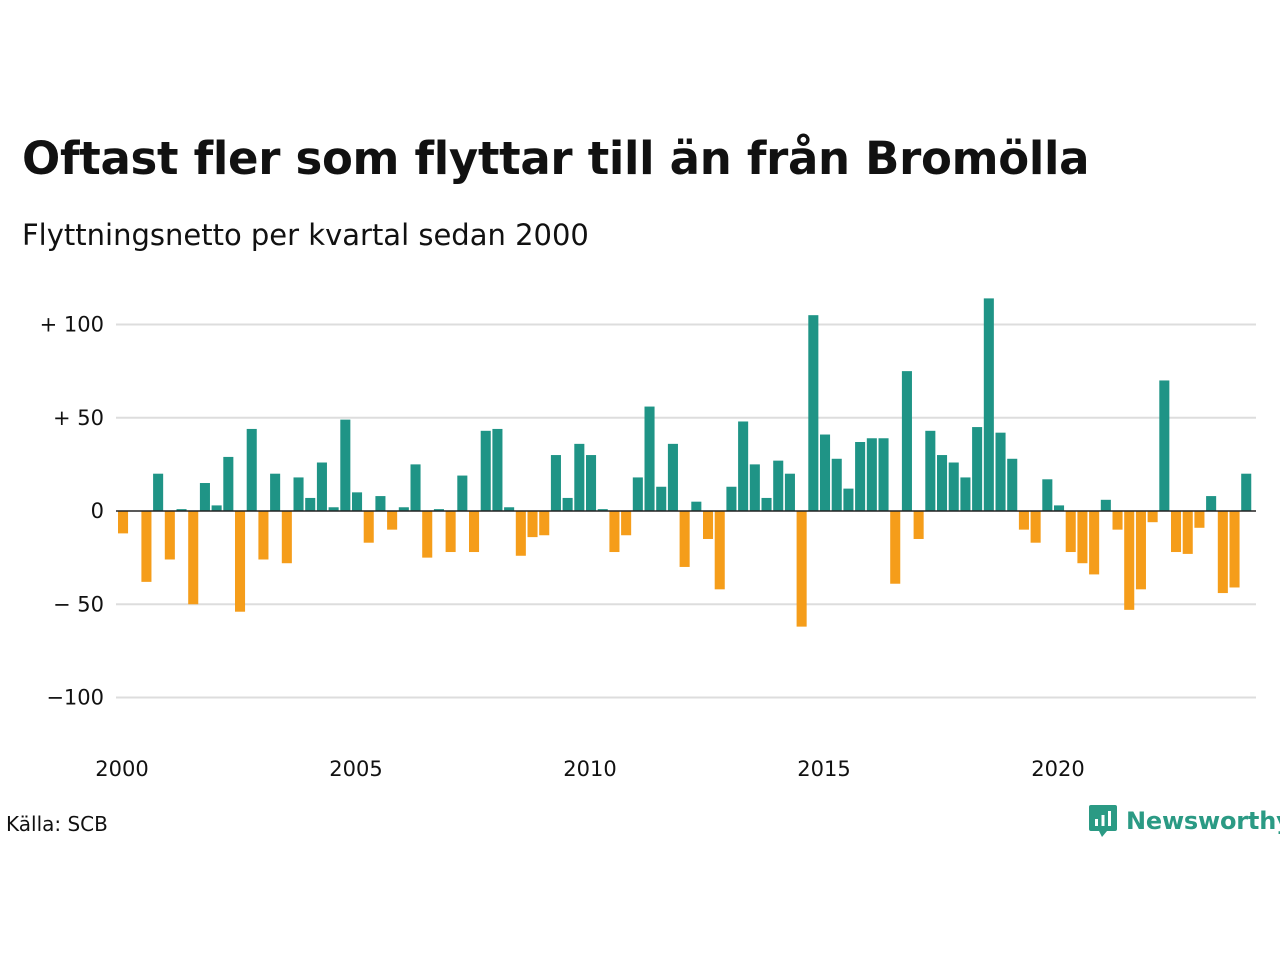  I want to click on chart-subtitle: Flyttningsnetto per kvartal sedan 2000, so click(305, 235).